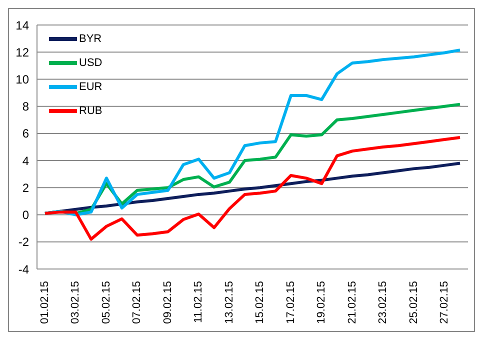 This screenshot has width=483, height=340. I want to click on legend-label: EUR, so click(90, 87).